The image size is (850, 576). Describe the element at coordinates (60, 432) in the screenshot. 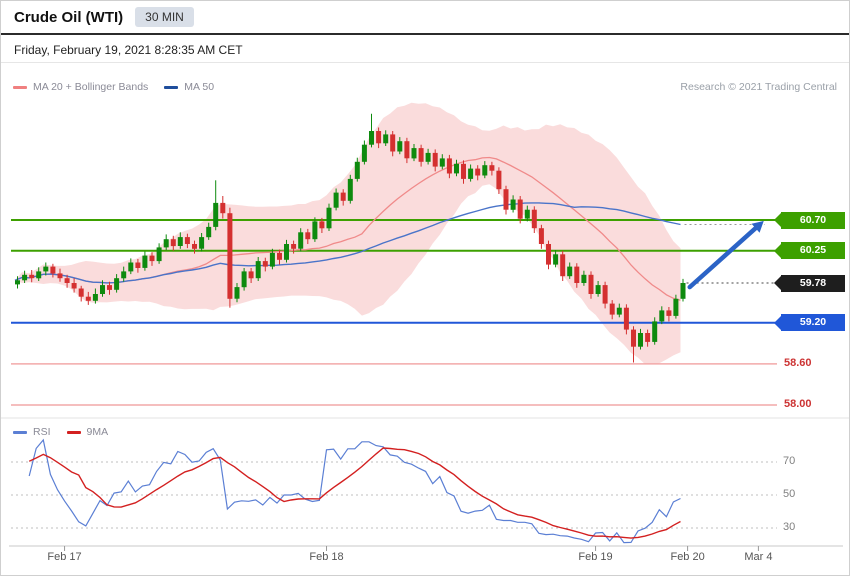

I see `rsi-legend: RSI 9MA` at that location.